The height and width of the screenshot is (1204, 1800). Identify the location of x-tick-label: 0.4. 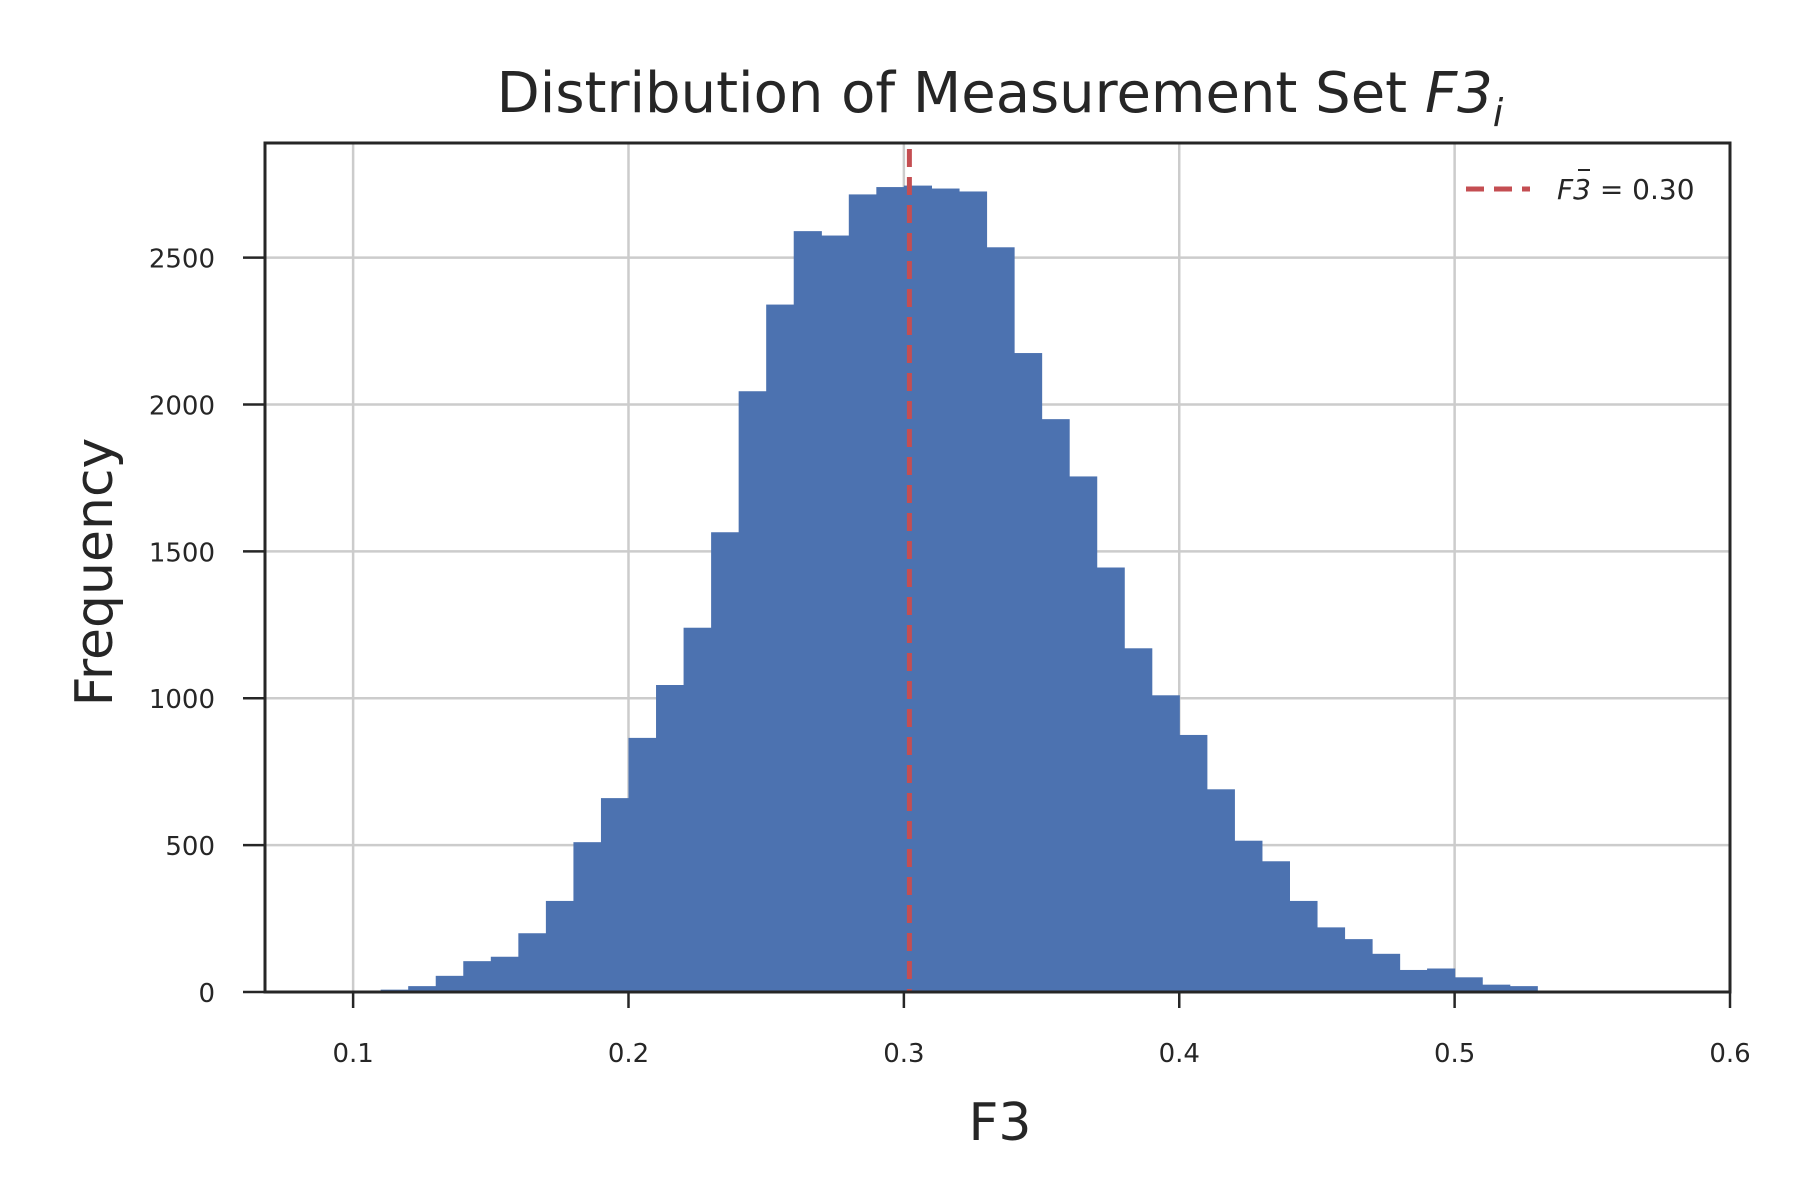
(1179, 1054).